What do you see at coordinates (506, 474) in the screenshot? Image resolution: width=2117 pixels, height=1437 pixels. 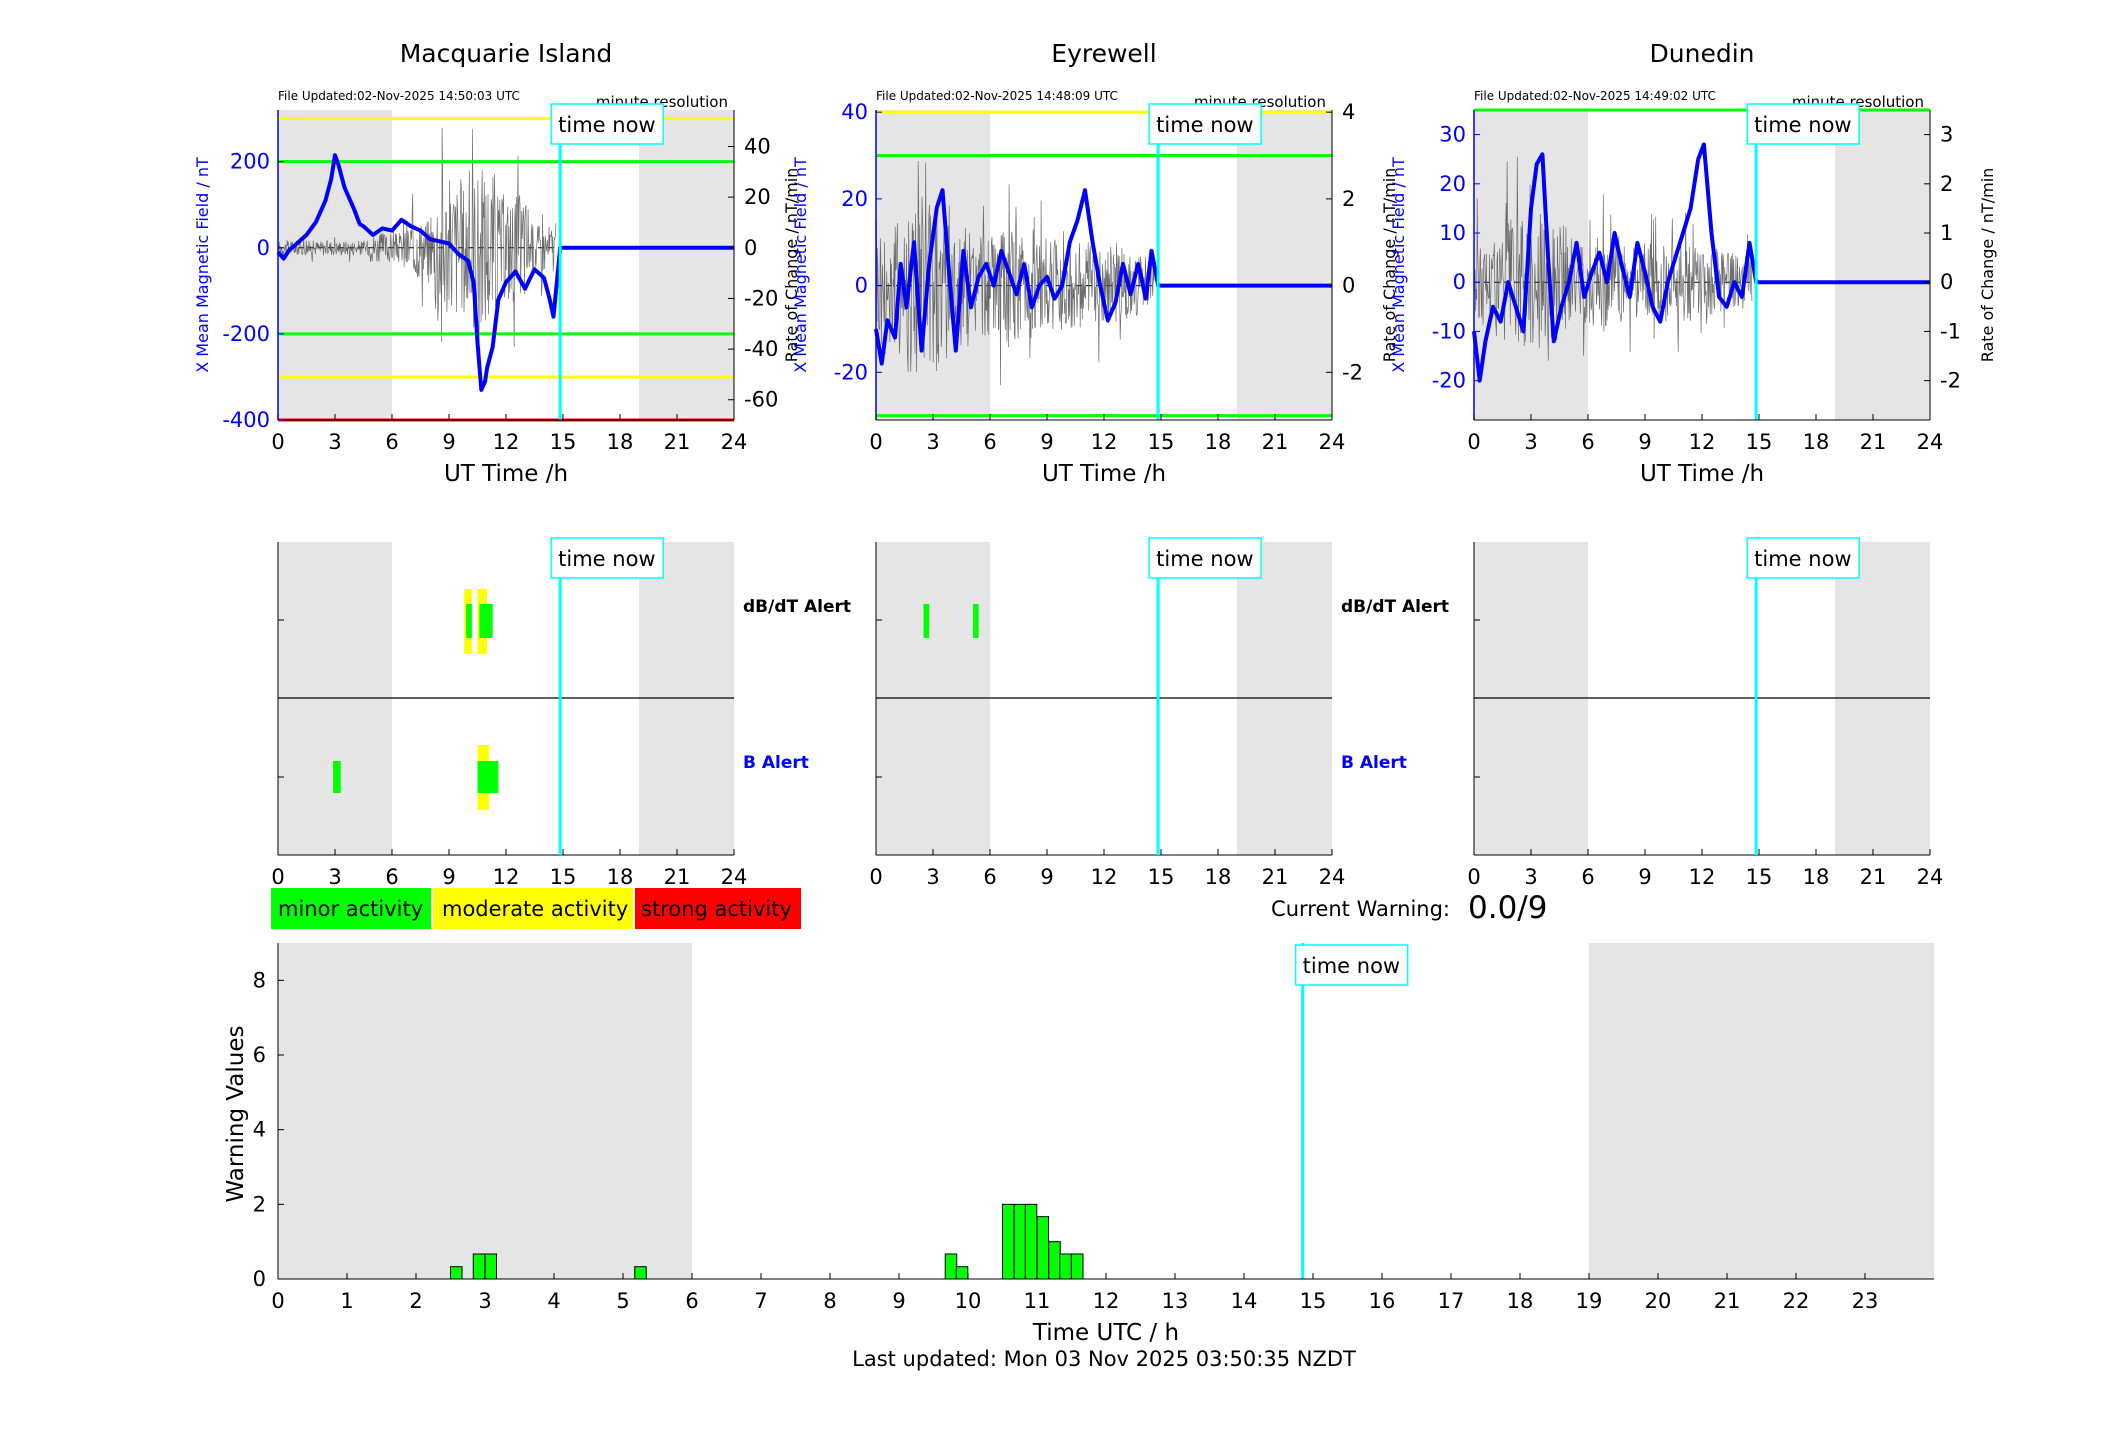 I see `x-axis-label: UT Time /h` at bounding box center [506, 474].